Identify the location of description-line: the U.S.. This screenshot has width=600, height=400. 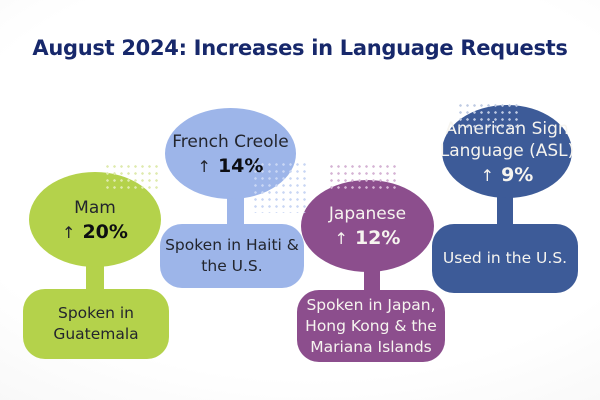
(232, 266).